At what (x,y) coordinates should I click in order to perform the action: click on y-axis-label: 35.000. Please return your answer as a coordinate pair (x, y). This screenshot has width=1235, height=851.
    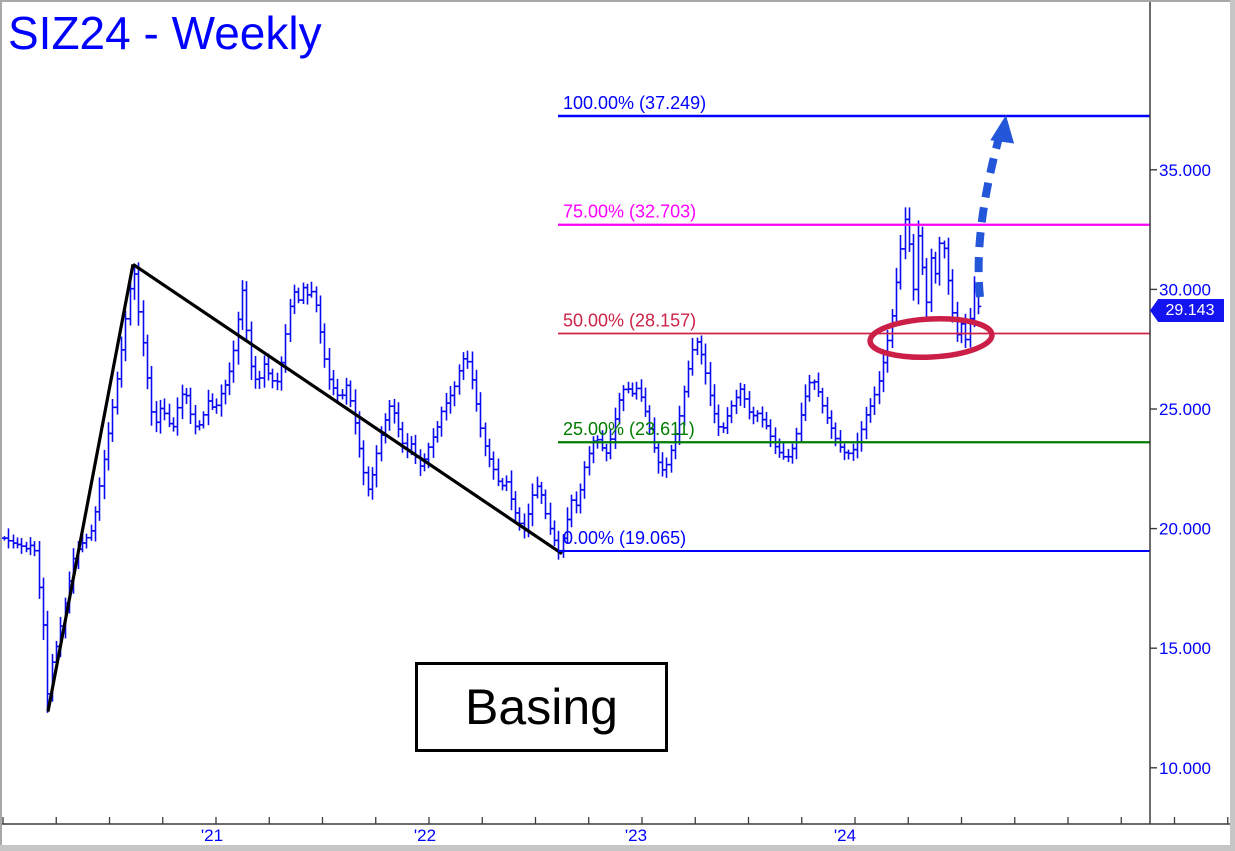
    Looking at the image, I should click on (1185, 170).